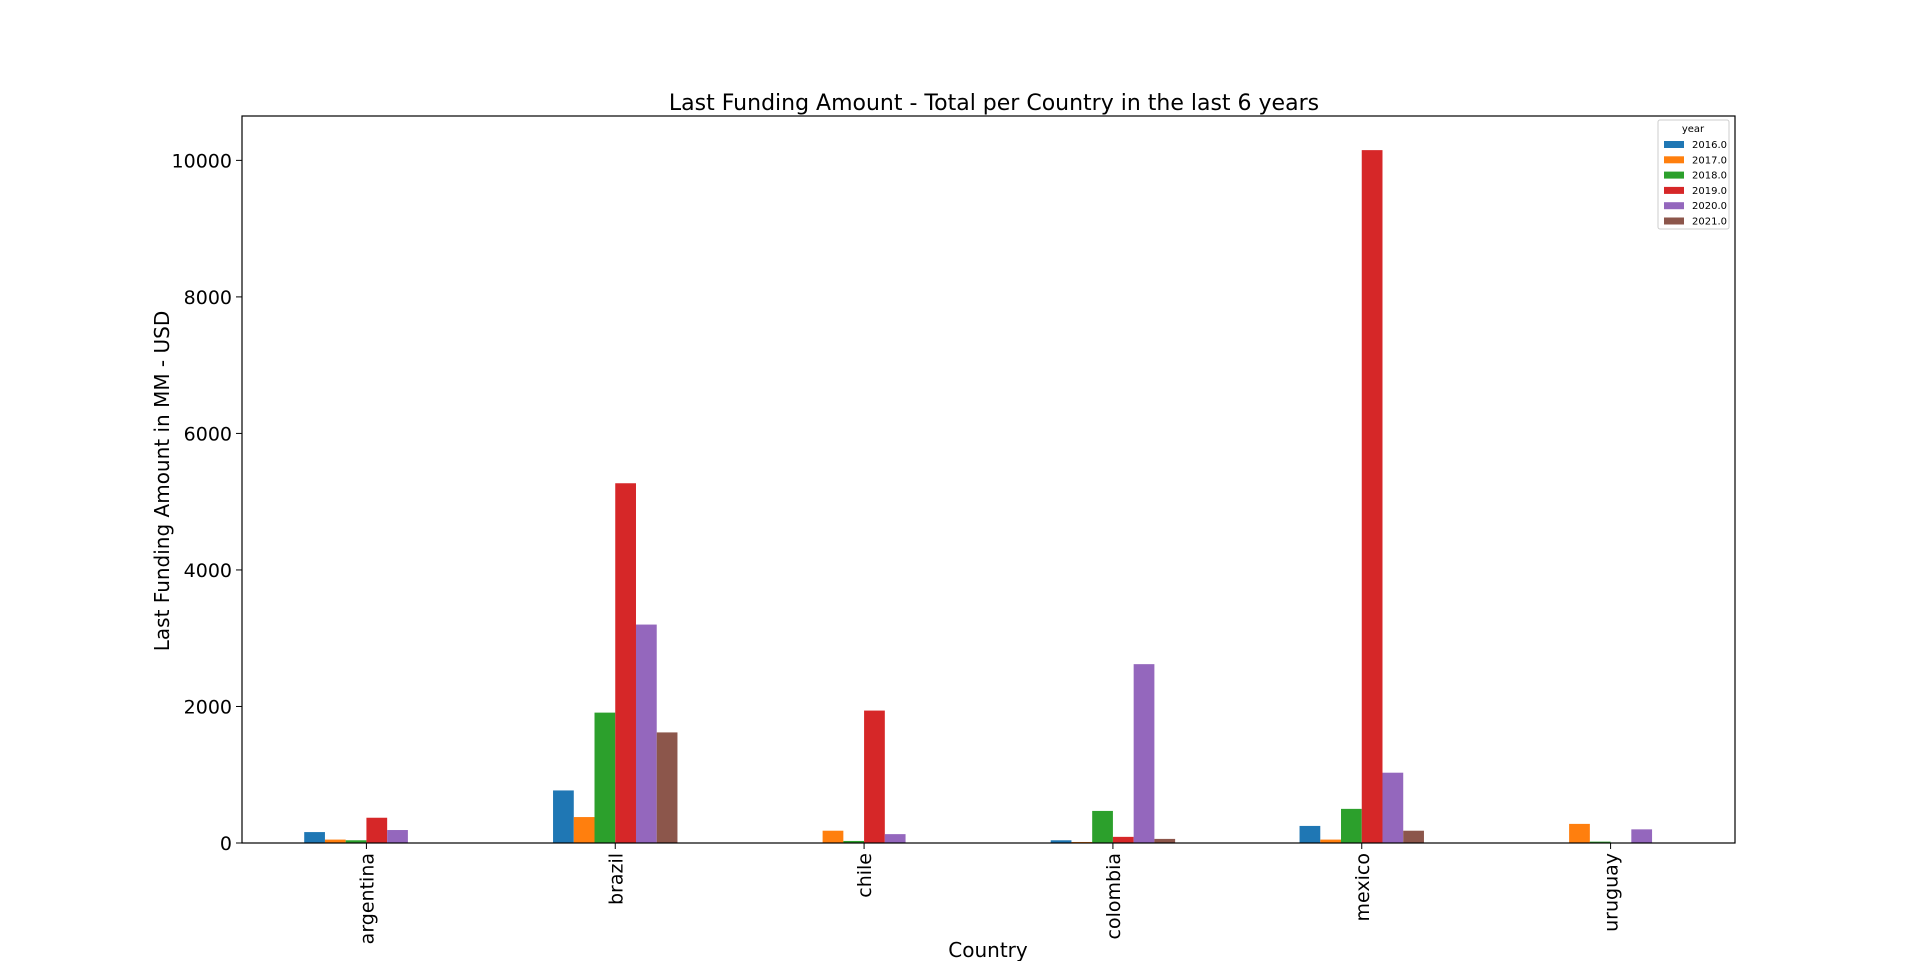  Describe the element at coordinates (335, 841) in the screenshot. I see `bar-argentina-2017.0` at that location.